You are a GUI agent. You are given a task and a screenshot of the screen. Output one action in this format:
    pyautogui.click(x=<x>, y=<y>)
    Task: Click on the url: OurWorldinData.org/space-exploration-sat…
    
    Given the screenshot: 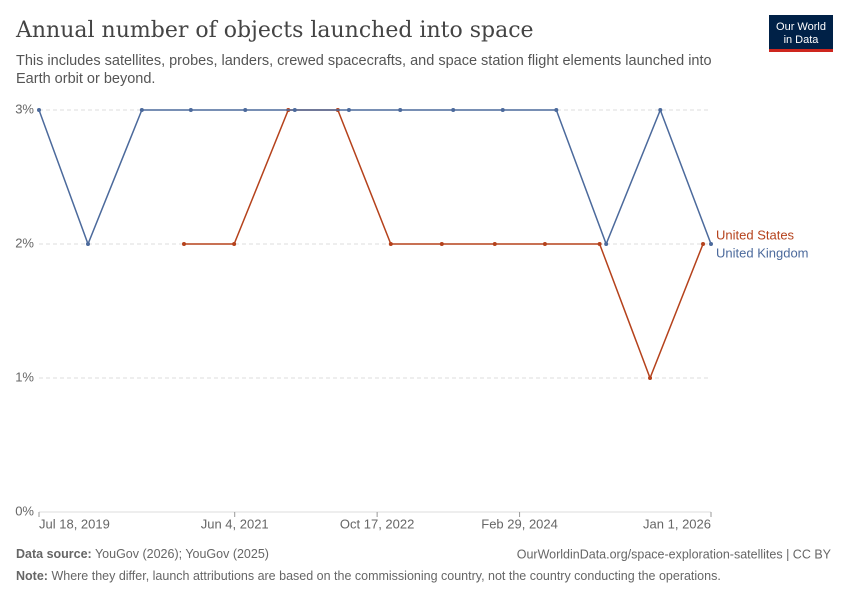 What is the action you would take?
    pyautogui.click(x=674, y=554)
    